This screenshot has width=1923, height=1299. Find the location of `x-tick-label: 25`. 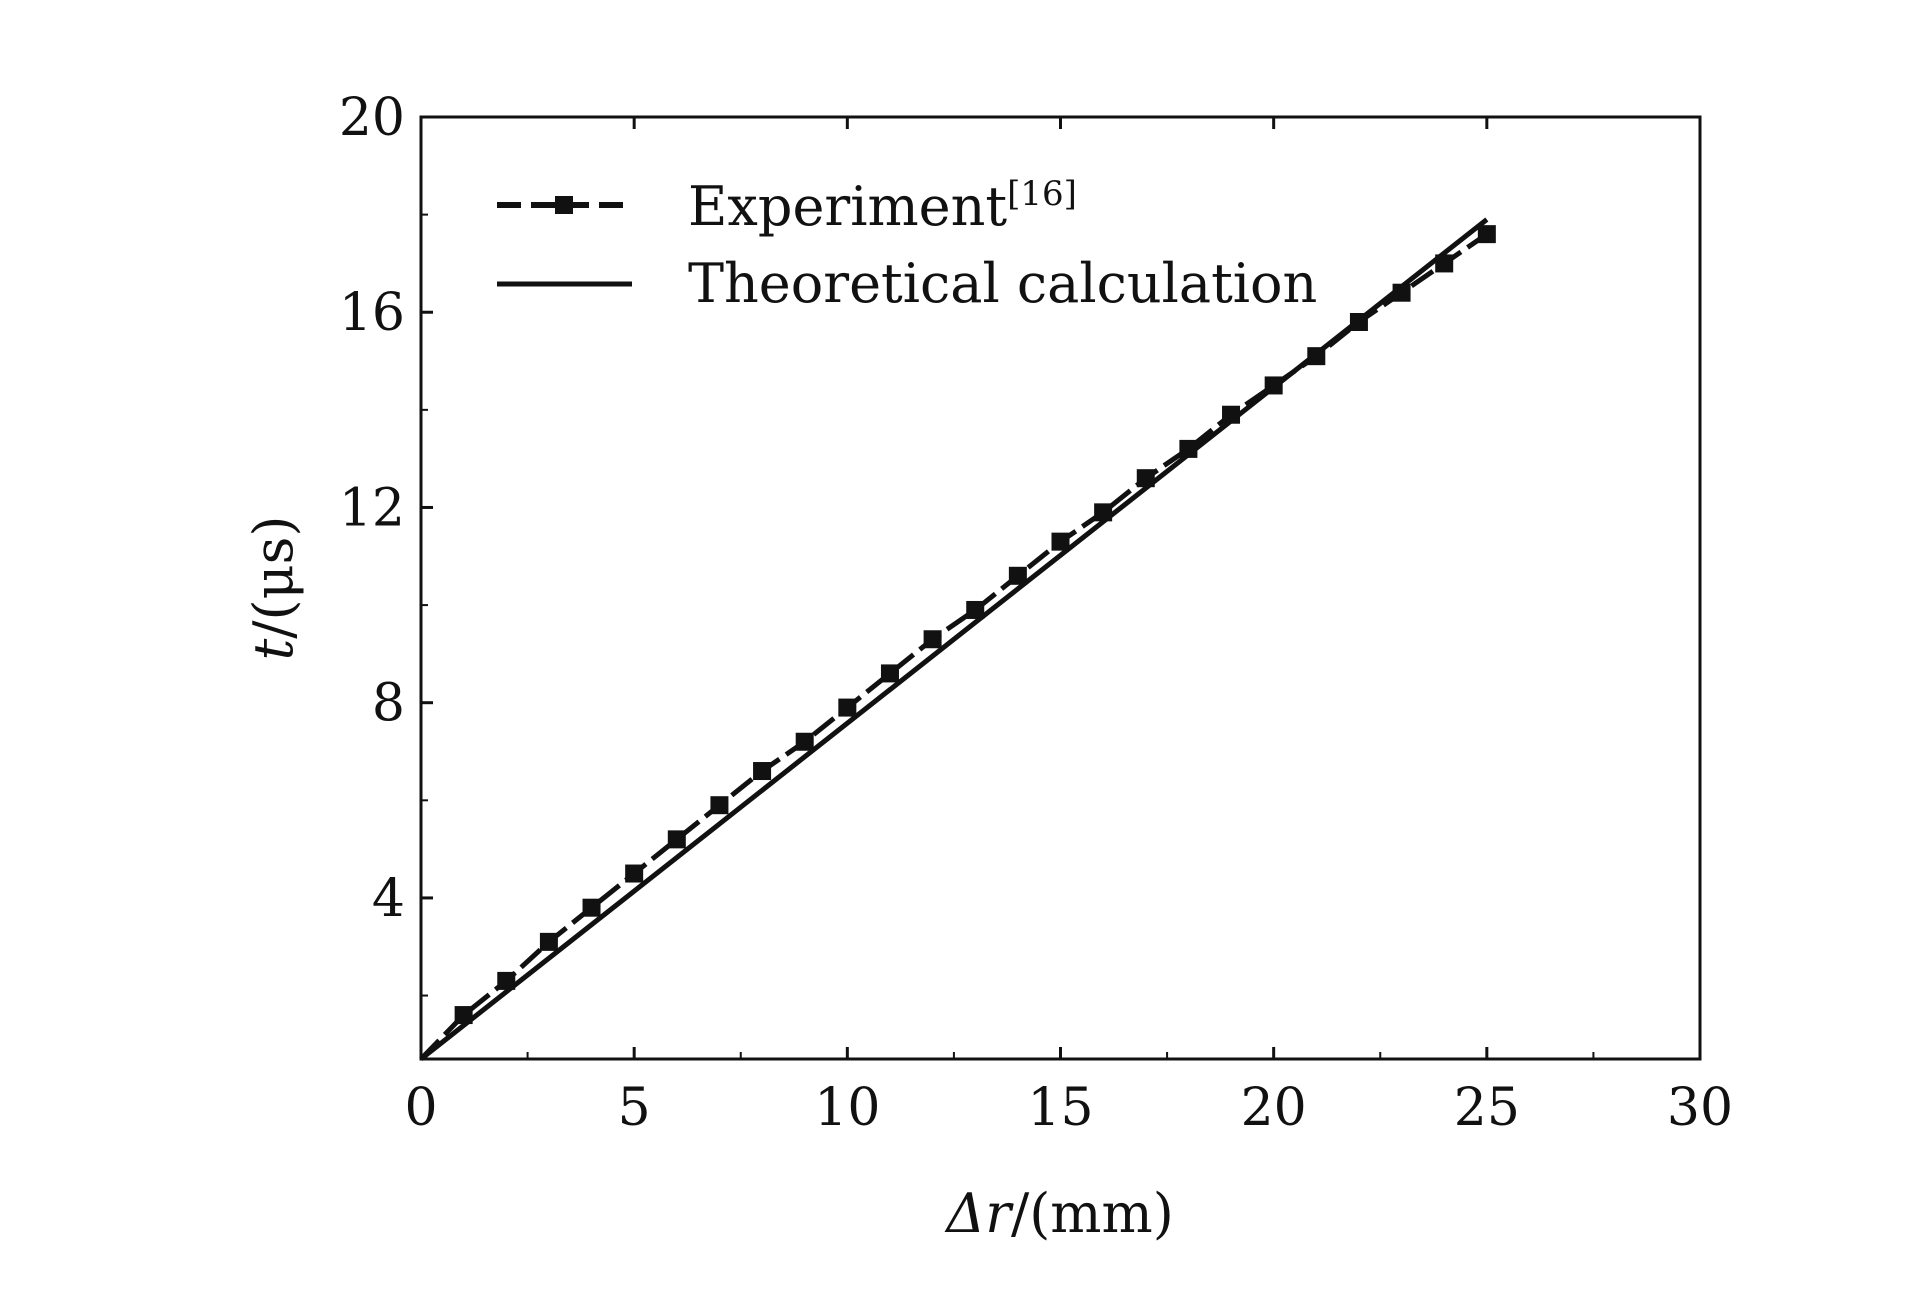

x-tick-label: 25 is located at coordinates (1487, 1108).